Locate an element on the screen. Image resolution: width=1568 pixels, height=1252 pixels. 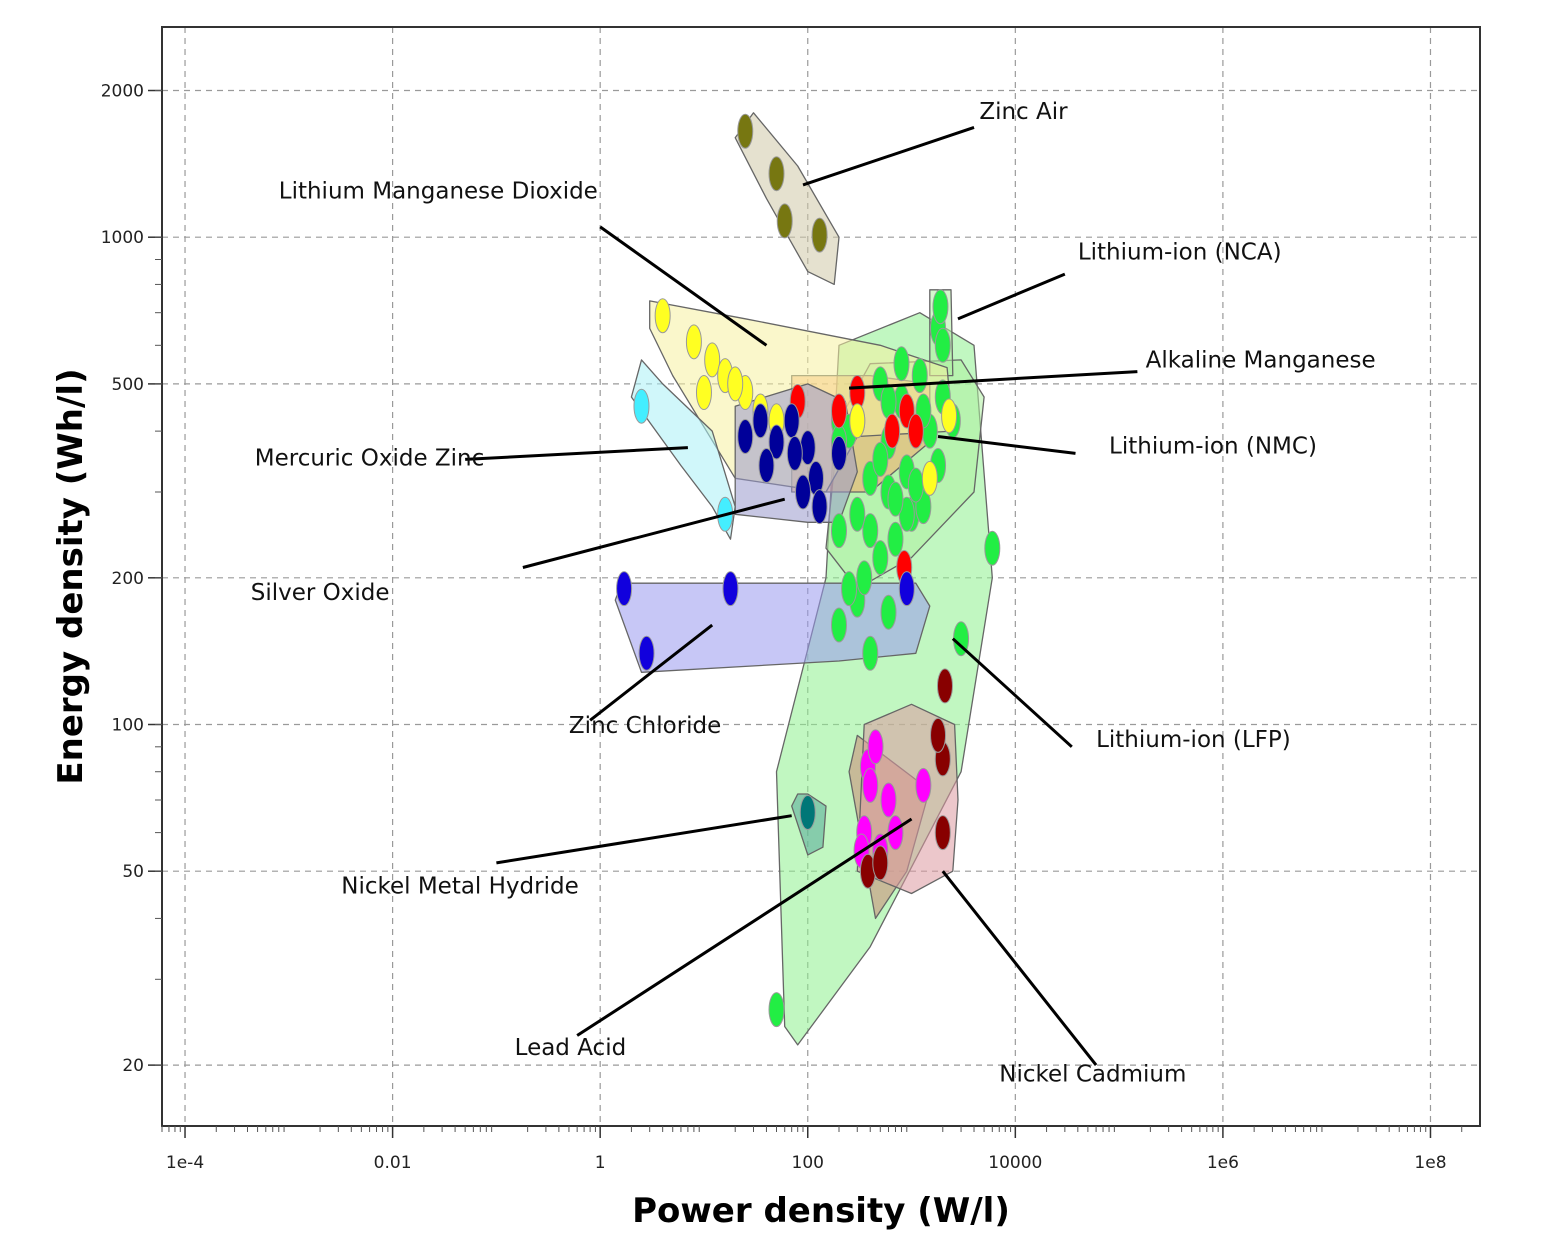
pointer-lithium-ion-nmc is located at coordinates (1006, 444).